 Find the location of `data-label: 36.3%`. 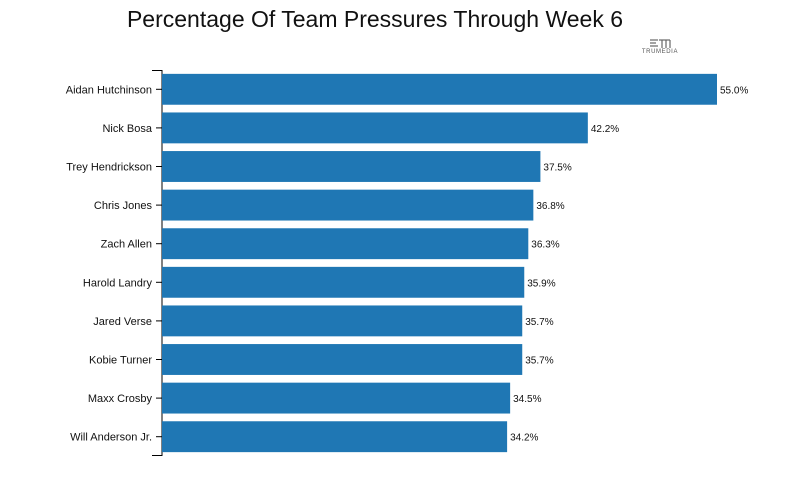

data-label: 36.3% is located at coordinates (545, 245).